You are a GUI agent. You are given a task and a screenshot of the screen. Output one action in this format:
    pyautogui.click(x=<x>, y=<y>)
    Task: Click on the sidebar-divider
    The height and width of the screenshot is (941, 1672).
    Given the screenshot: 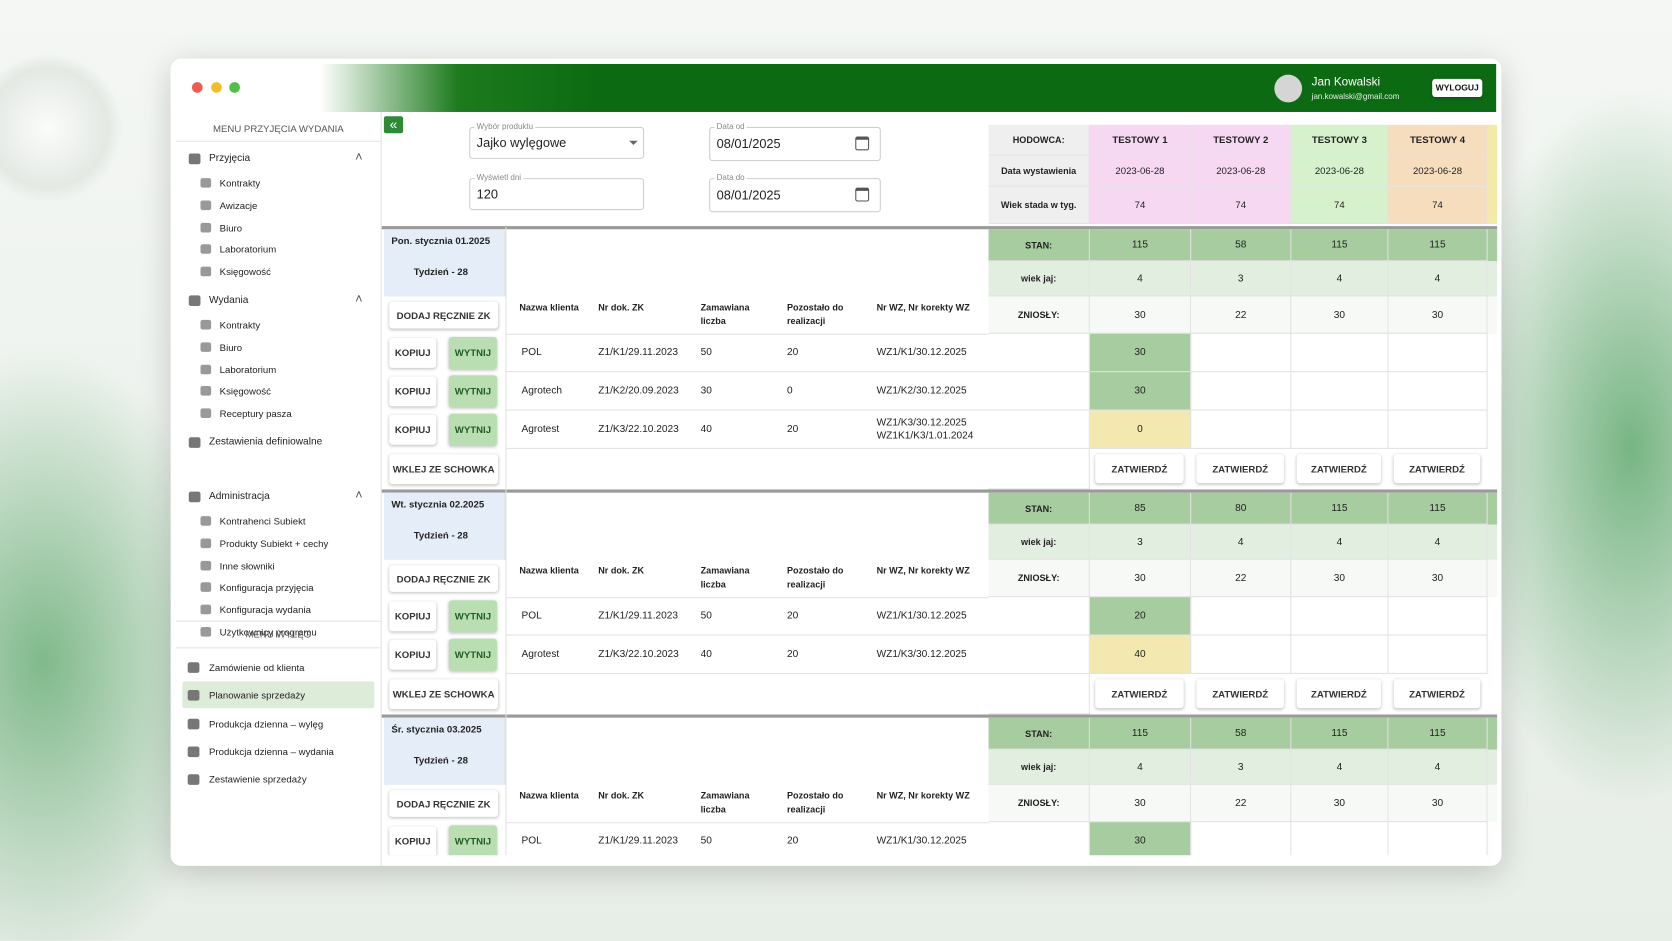 What is the action you would take?
    pyautogui.click(x=381, y=488)
    